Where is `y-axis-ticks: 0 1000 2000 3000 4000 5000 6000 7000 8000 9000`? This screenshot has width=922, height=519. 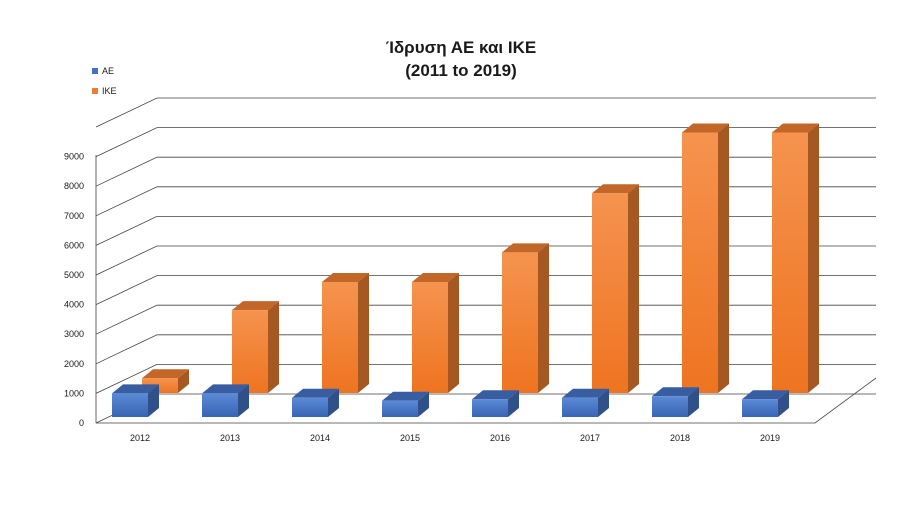
y-axis-ticks: 0 1000 2000 3000 4000 5000 6000 7000 8000 9000 is located at coordinates (74, 290).